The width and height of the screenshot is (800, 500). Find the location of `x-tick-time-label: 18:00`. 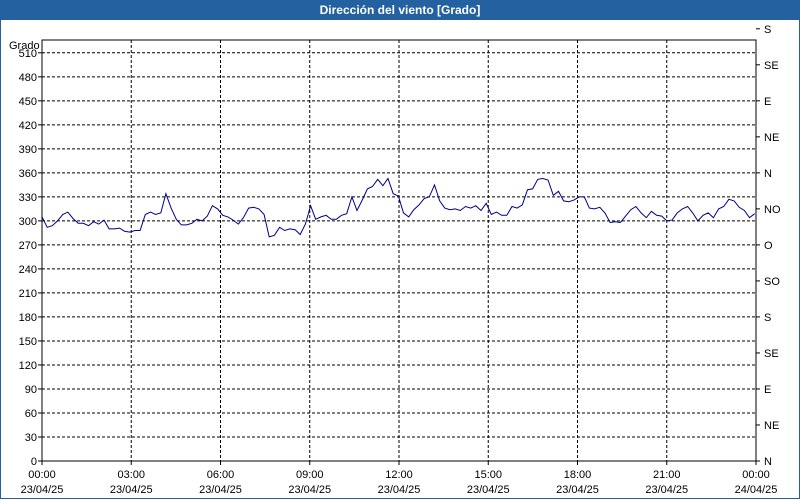

x-tick-time-label: 18:00 is located at coordinates (578, 475).